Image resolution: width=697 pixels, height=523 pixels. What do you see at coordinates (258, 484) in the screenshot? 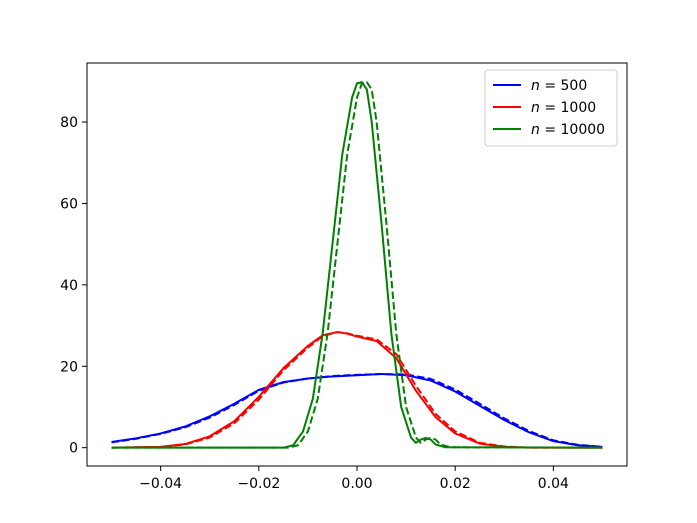
I see `x-tick-label: −0.02` at bounding box center [258, 484].